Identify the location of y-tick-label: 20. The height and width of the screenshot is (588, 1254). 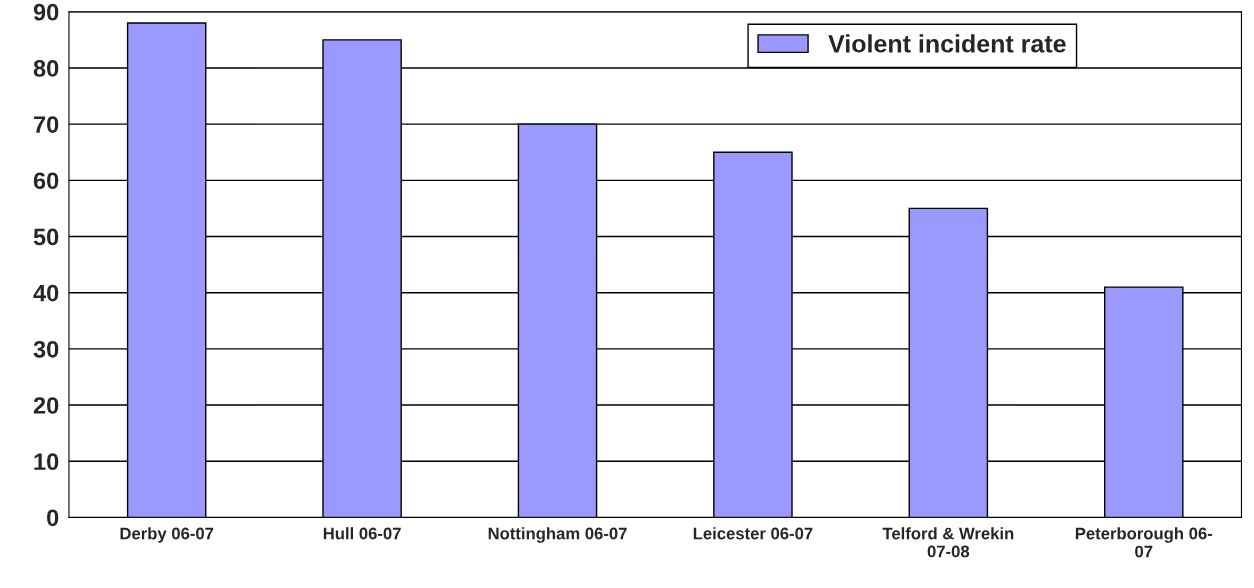
(46, 405).